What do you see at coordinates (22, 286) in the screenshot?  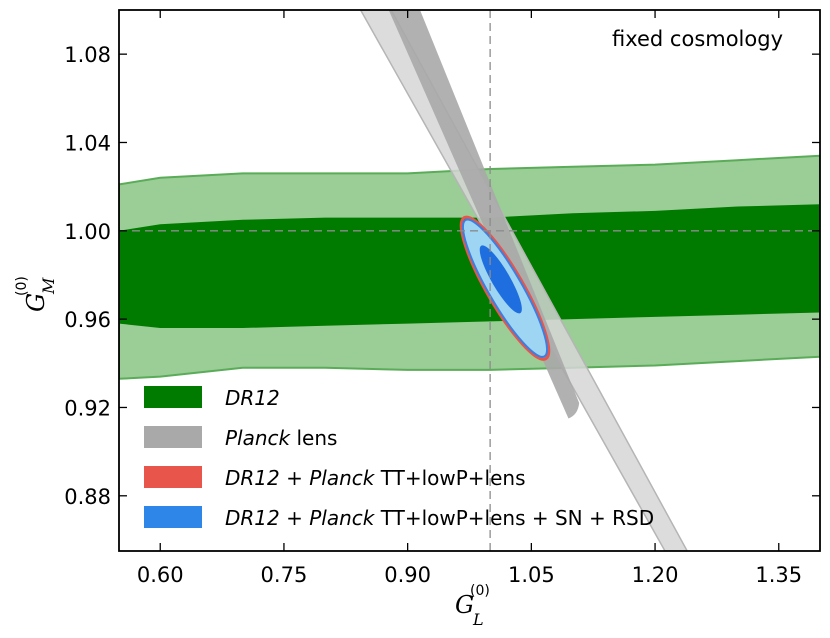 I see `y-axis-title-sup: (0)` at bounding box center [22, 286].